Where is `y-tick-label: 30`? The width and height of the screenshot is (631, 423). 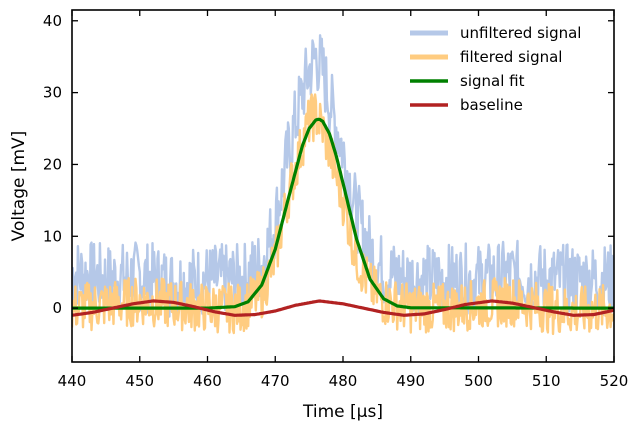
y-tick-label: 30 is located at coordinates (52, 93).